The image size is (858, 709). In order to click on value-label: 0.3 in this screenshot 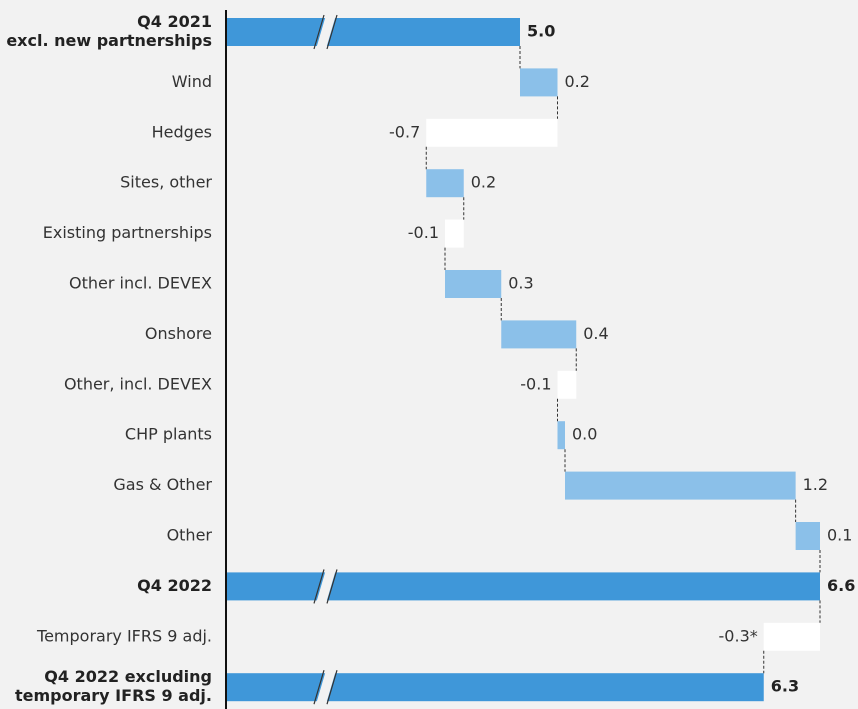, I will do `click(520, 283)`.